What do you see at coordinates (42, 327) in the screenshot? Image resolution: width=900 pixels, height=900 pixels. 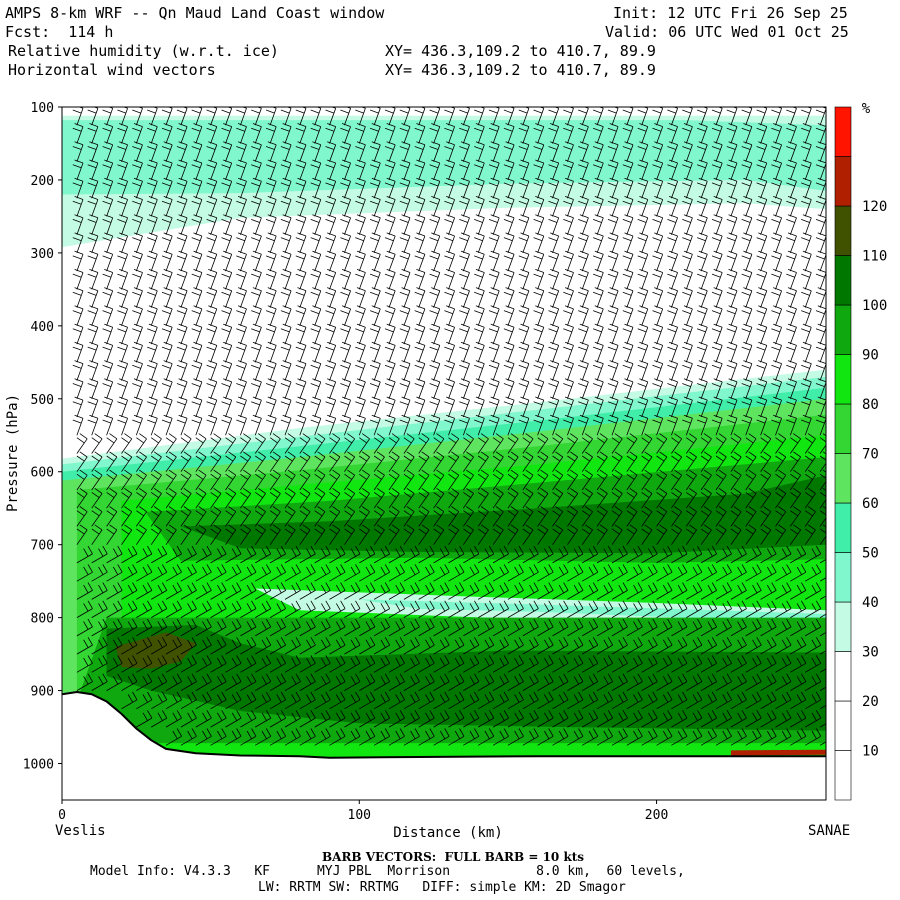 I see `y-tick-label: 400` at bounding box center [42, 327].